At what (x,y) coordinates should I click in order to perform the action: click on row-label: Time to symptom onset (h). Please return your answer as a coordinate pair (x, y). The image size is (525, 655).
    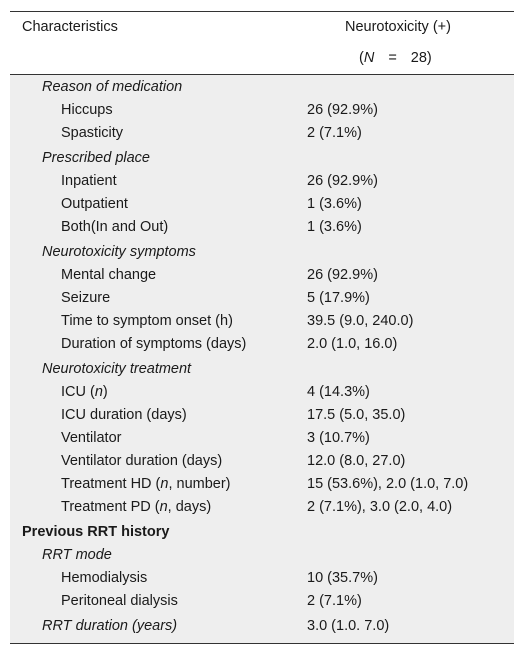
    Looking at the image, I should click on (147, 321).